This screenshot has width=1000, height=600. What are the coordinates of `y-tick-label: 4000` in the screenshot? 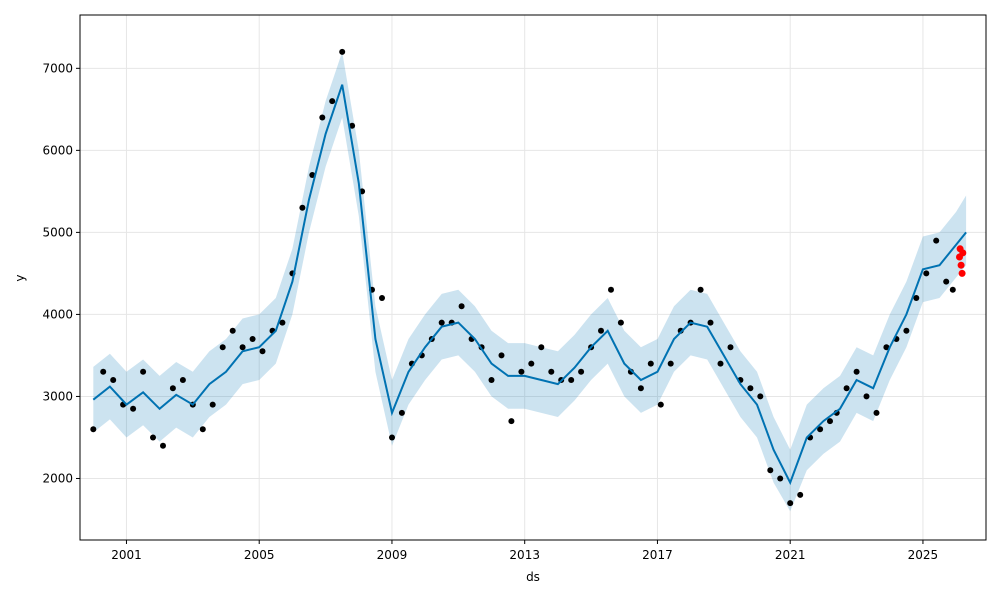 It's located at (57, 314).